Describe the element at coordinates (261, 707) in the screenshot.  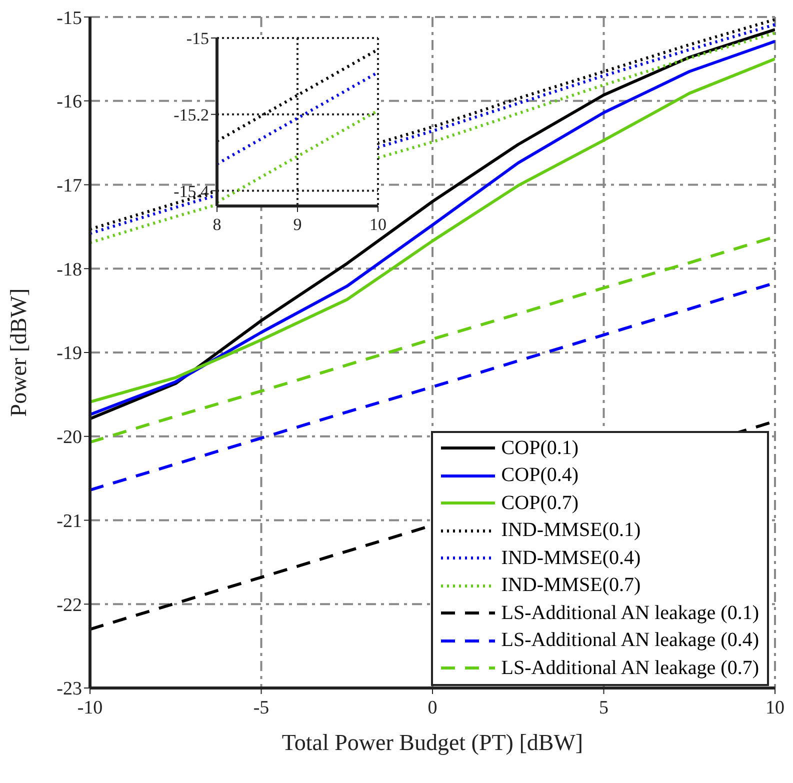
I see `x-tick-label: -5` at that location.